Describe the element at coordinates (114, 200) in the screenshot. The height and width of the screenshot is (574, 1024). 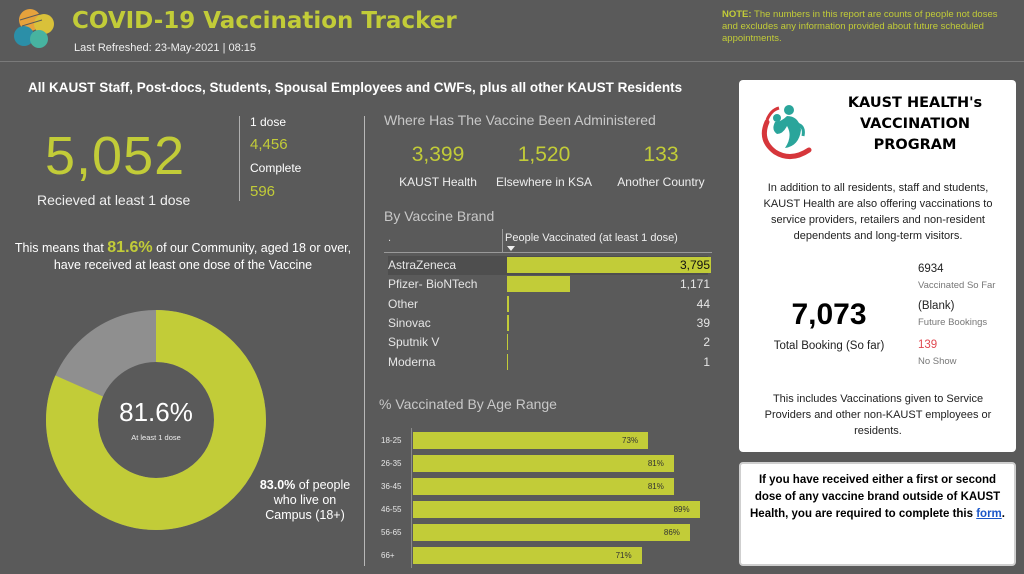
I see `total-dose-label: Recieved at least 1 dose` at that location.